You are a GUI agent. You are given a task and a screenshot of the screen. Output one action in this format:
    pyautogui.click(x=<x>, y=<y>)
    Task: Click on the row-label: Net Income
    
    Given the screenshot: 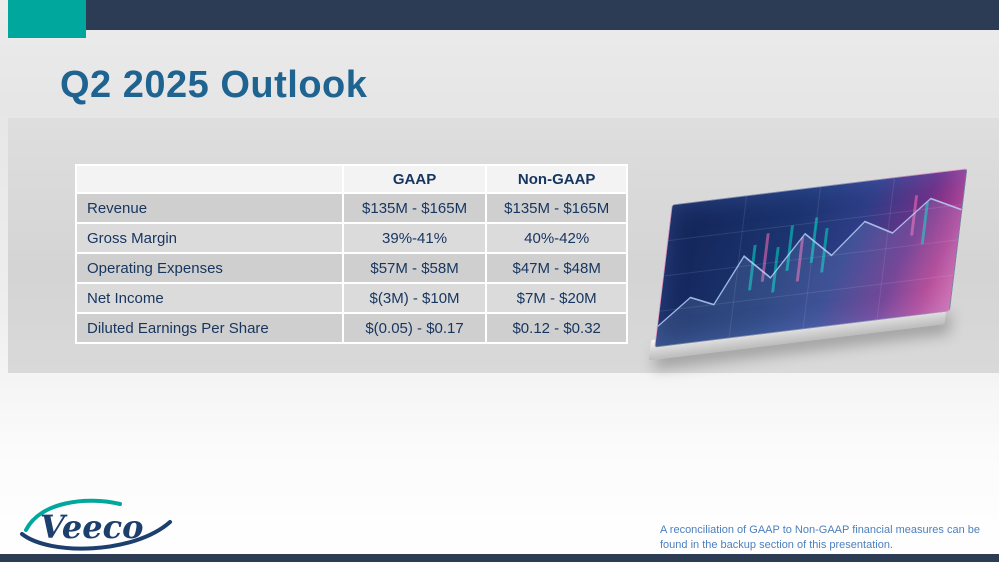 What is the action you would take?
    pyautogui.click(x=209, y=298)
    